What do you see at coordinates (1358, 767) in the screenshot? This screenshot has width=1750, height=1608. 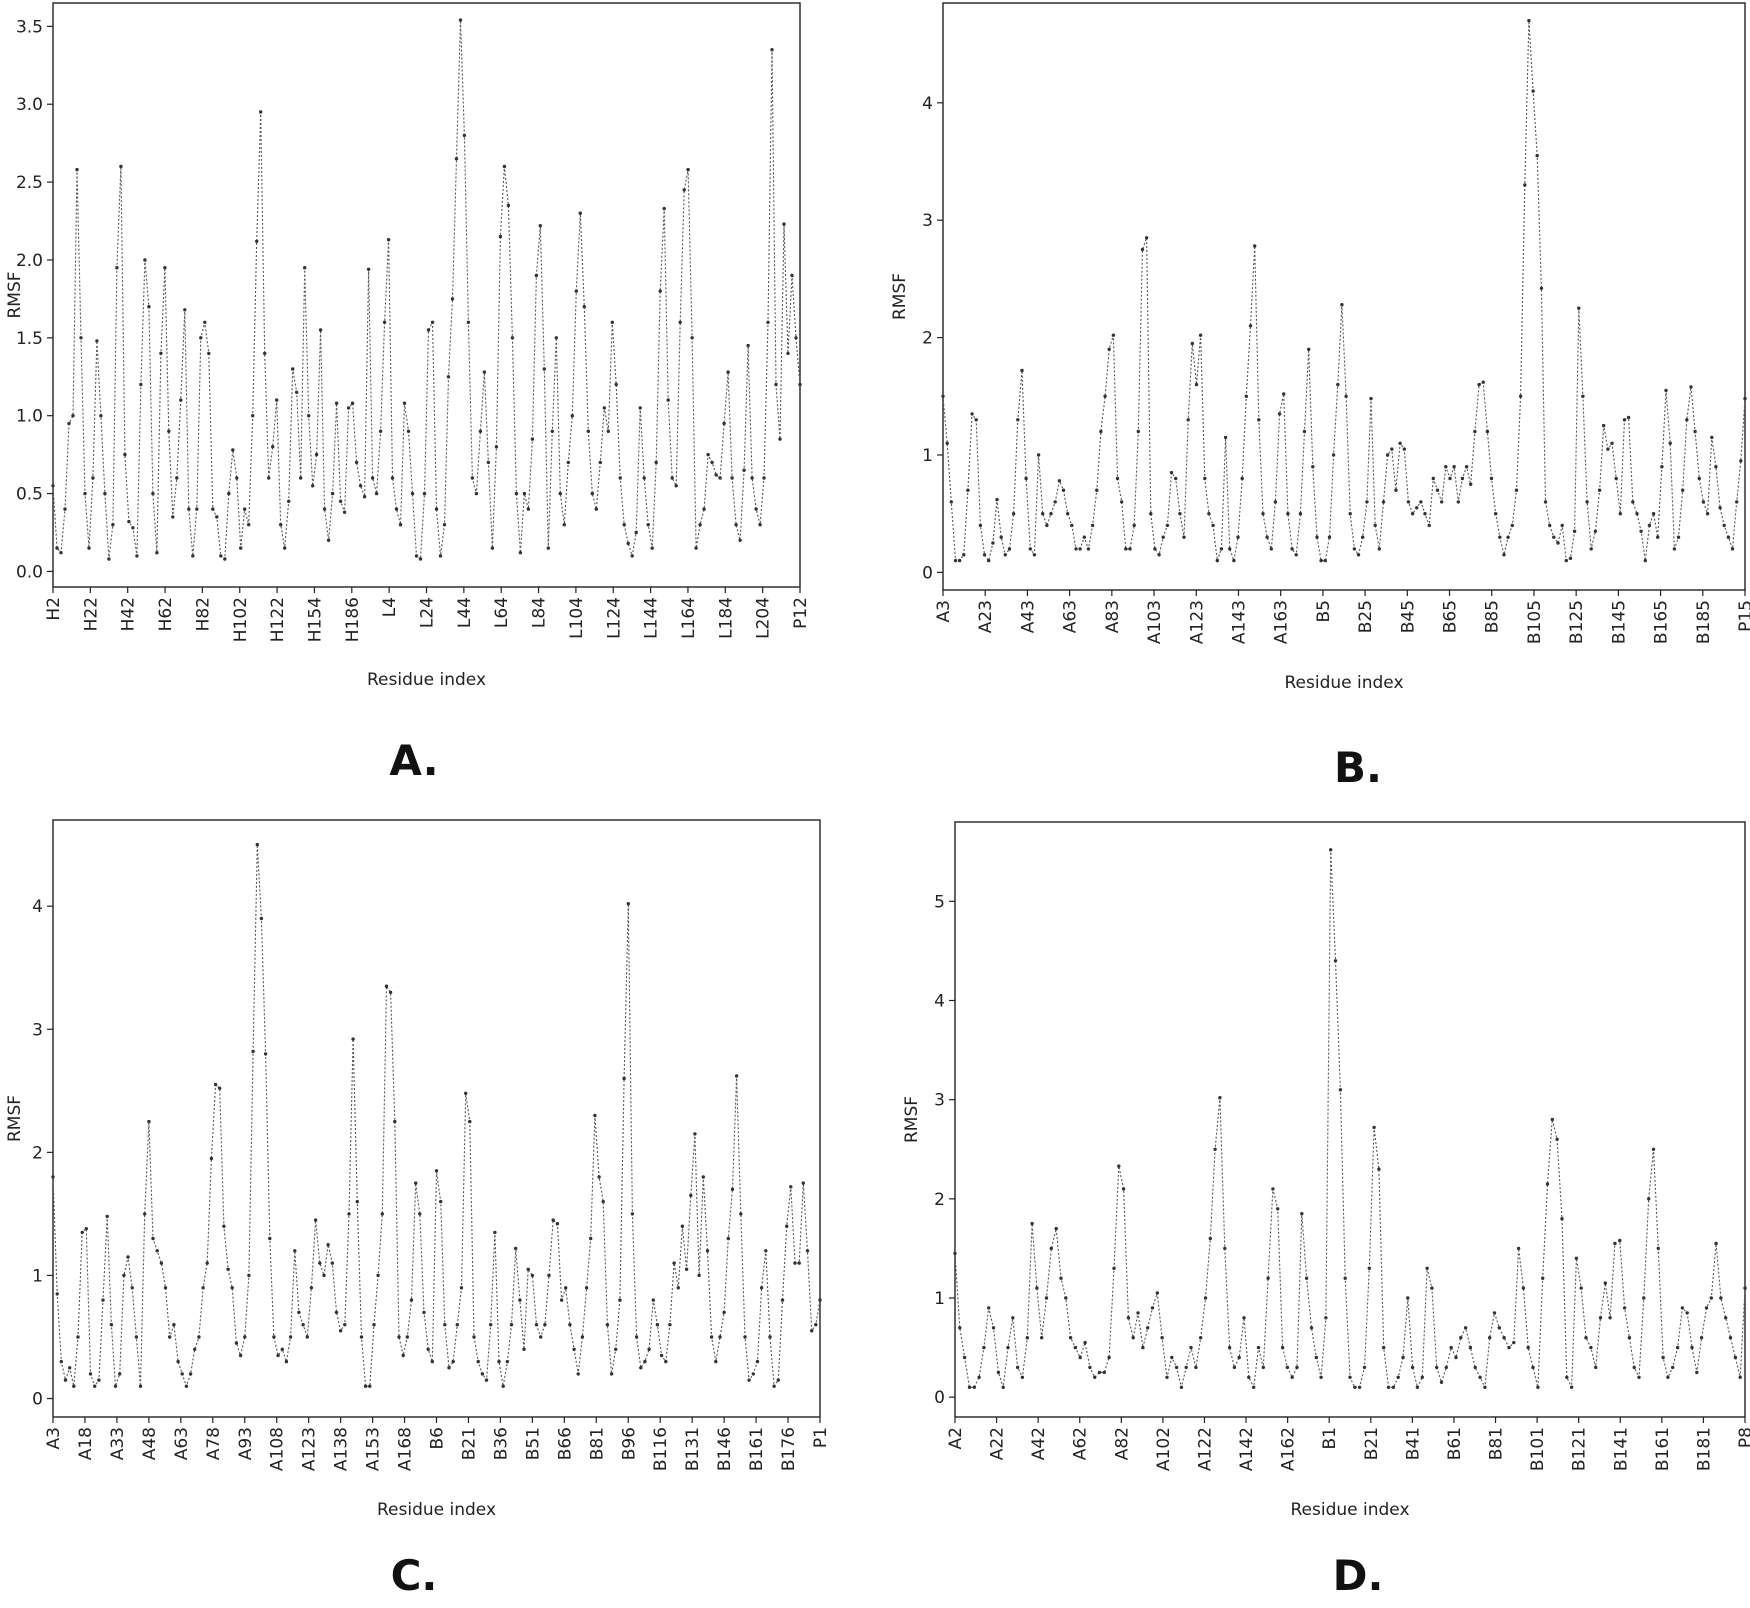 I see `panel-label: B.` at bounding box center [1358, 767].